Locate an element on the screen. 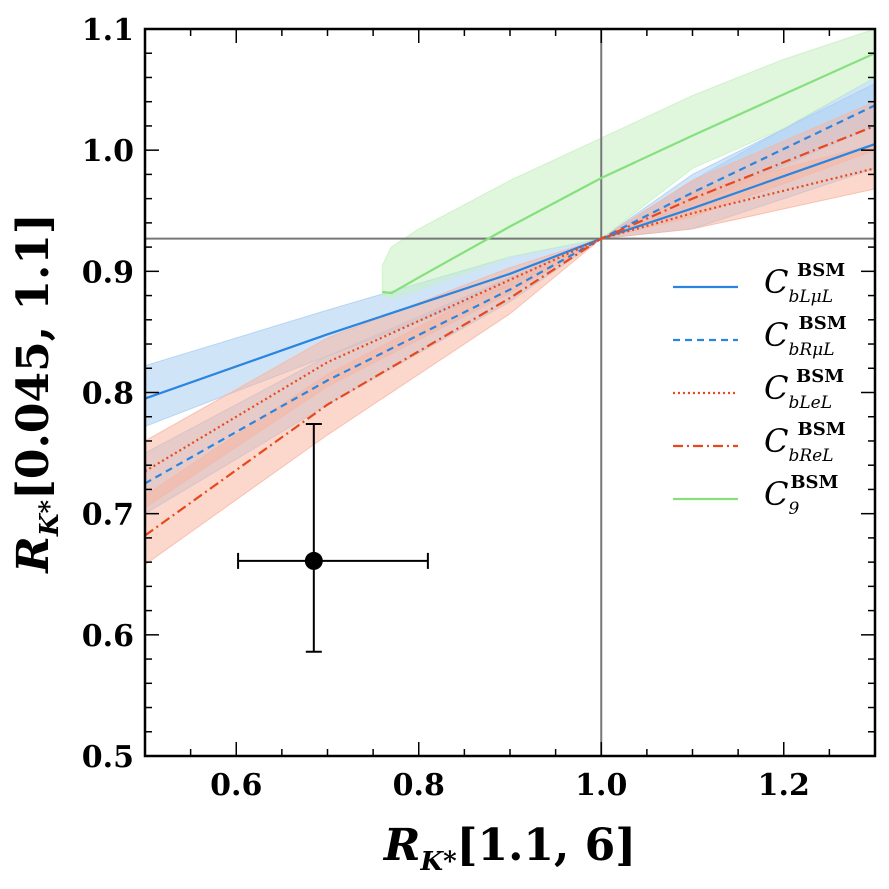 This screenshot has width=889, height=889. legend-label-sub: 9 is located at coordinates (793, 509).